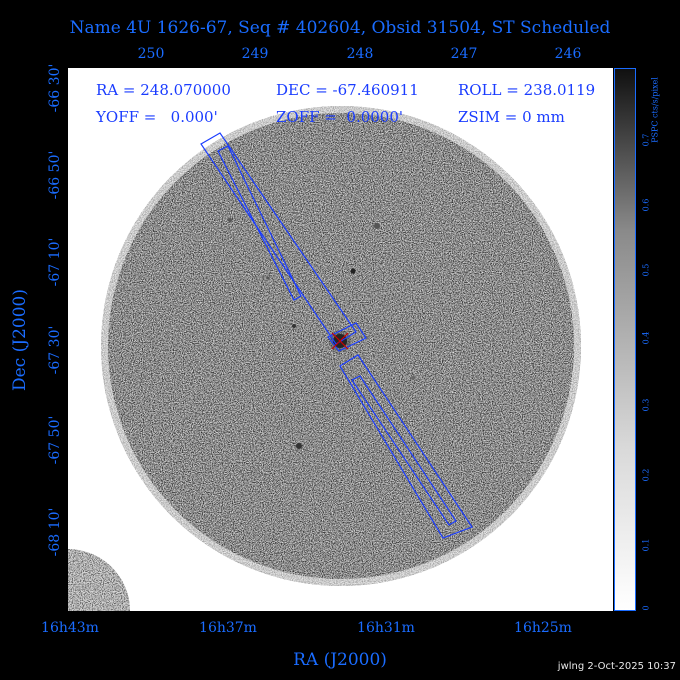 The height and width of the screenshot is (680, 680). What do you see at coordinates (625, 339) in the screenshot?
I see `colorbar` at bounding box center [625, 339].